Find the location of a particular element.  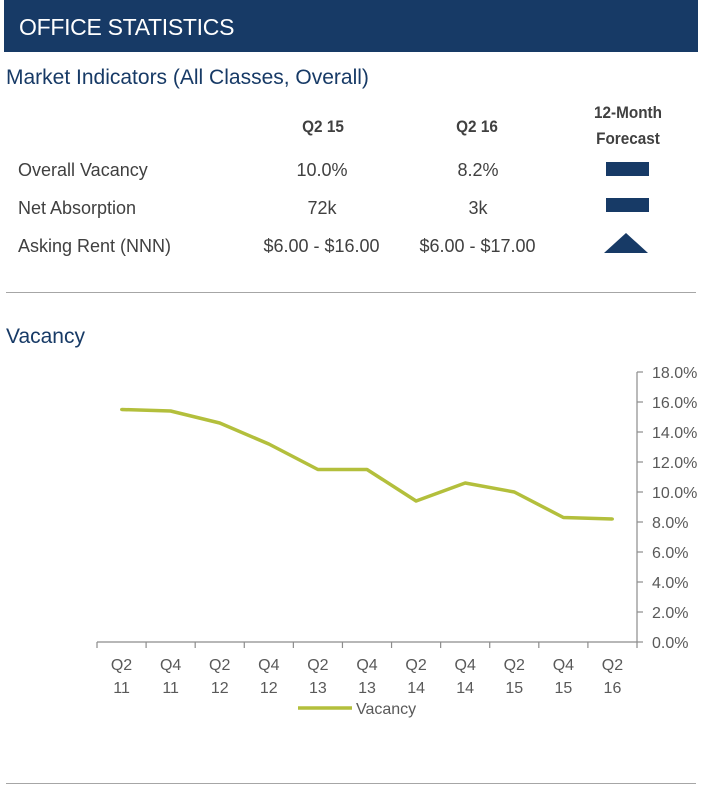

cell-vacancy-q2-16: 8.2% is located at coordinates (478, 170).